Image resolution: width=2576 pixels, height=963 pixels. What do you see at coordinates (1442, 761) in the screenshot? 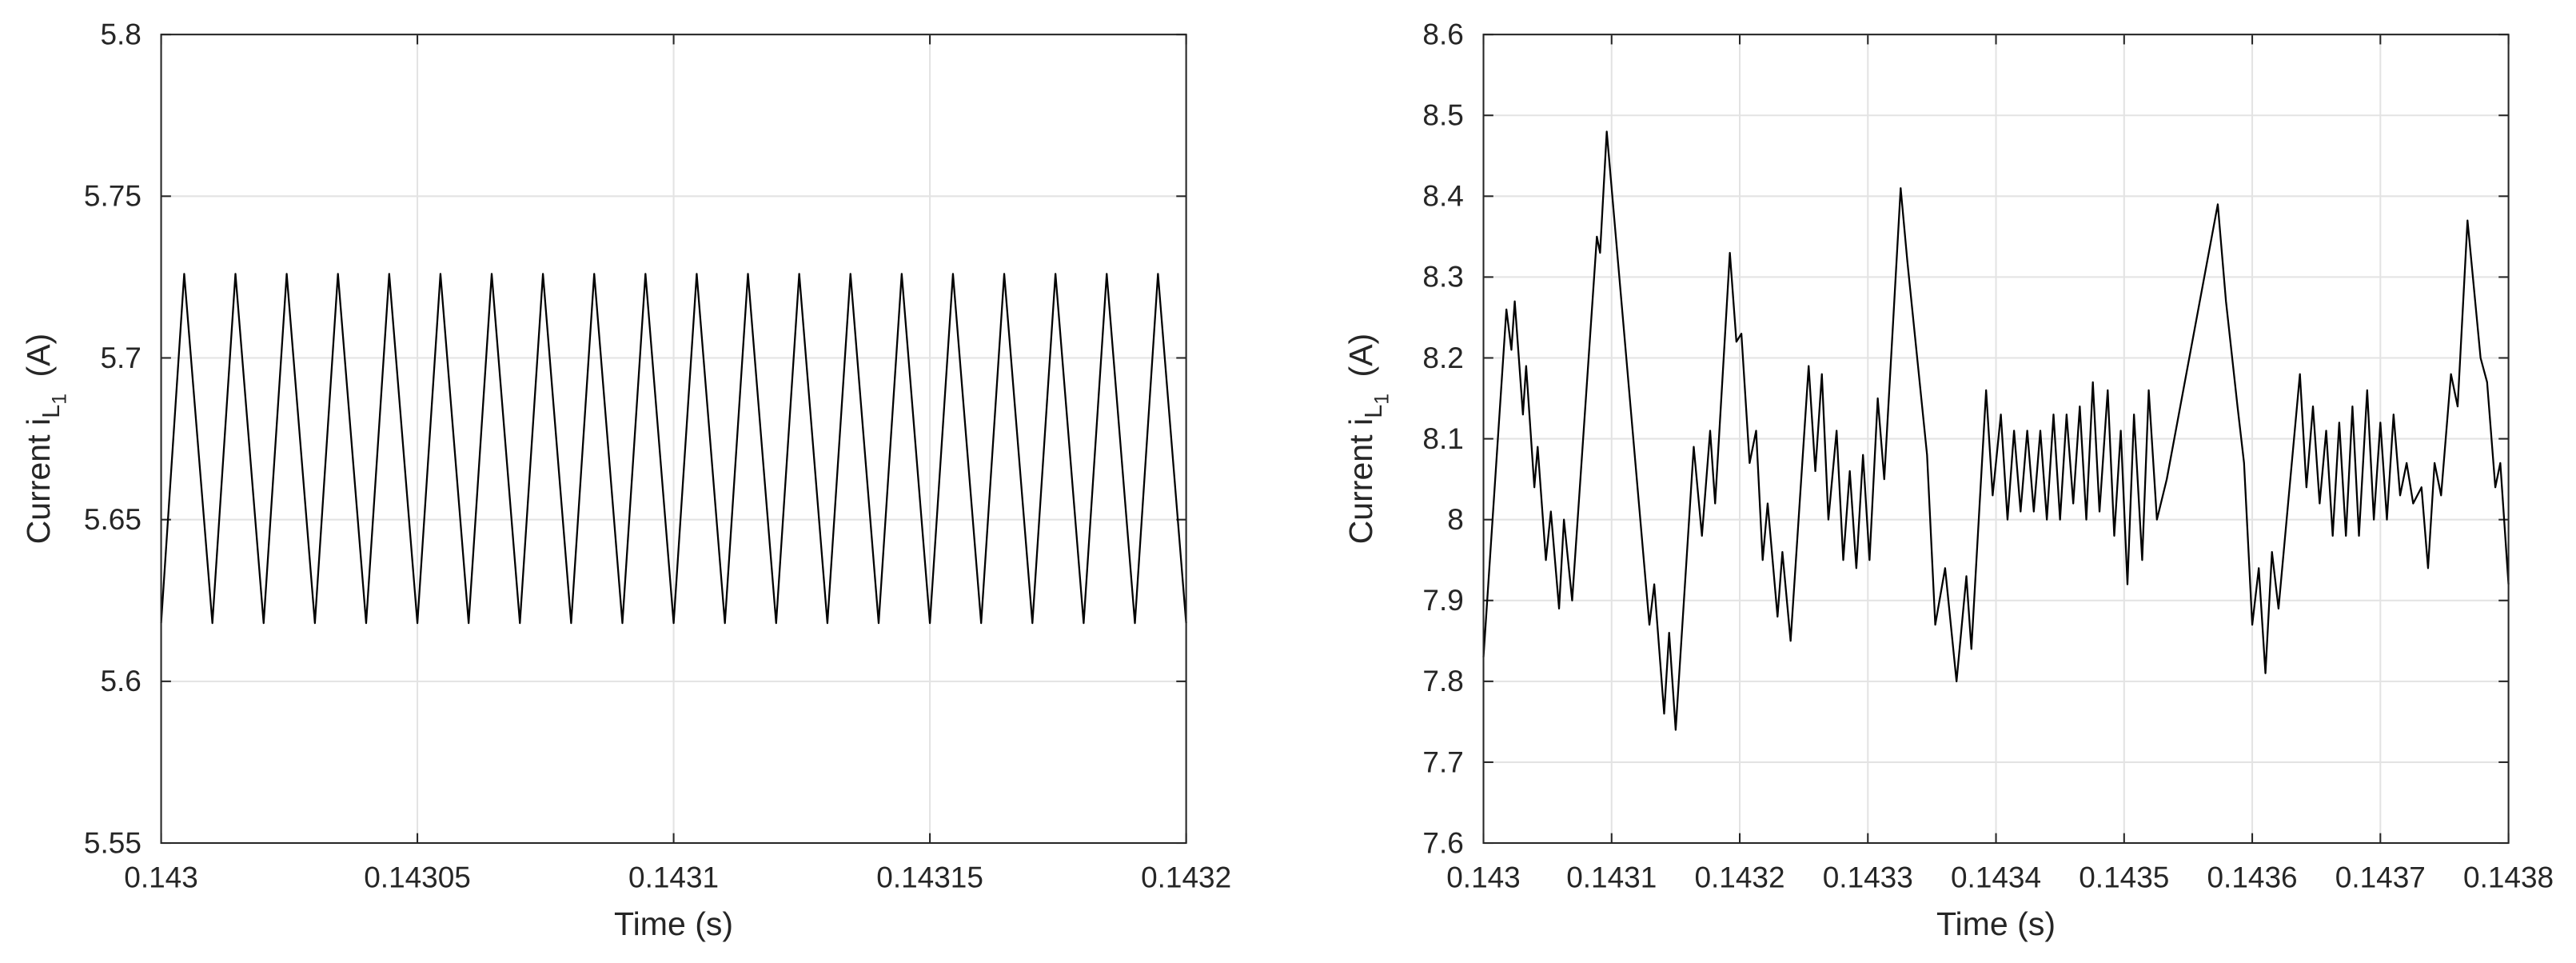
I see `y-tick-label: 7.7` at bounding box center [1442, 761].